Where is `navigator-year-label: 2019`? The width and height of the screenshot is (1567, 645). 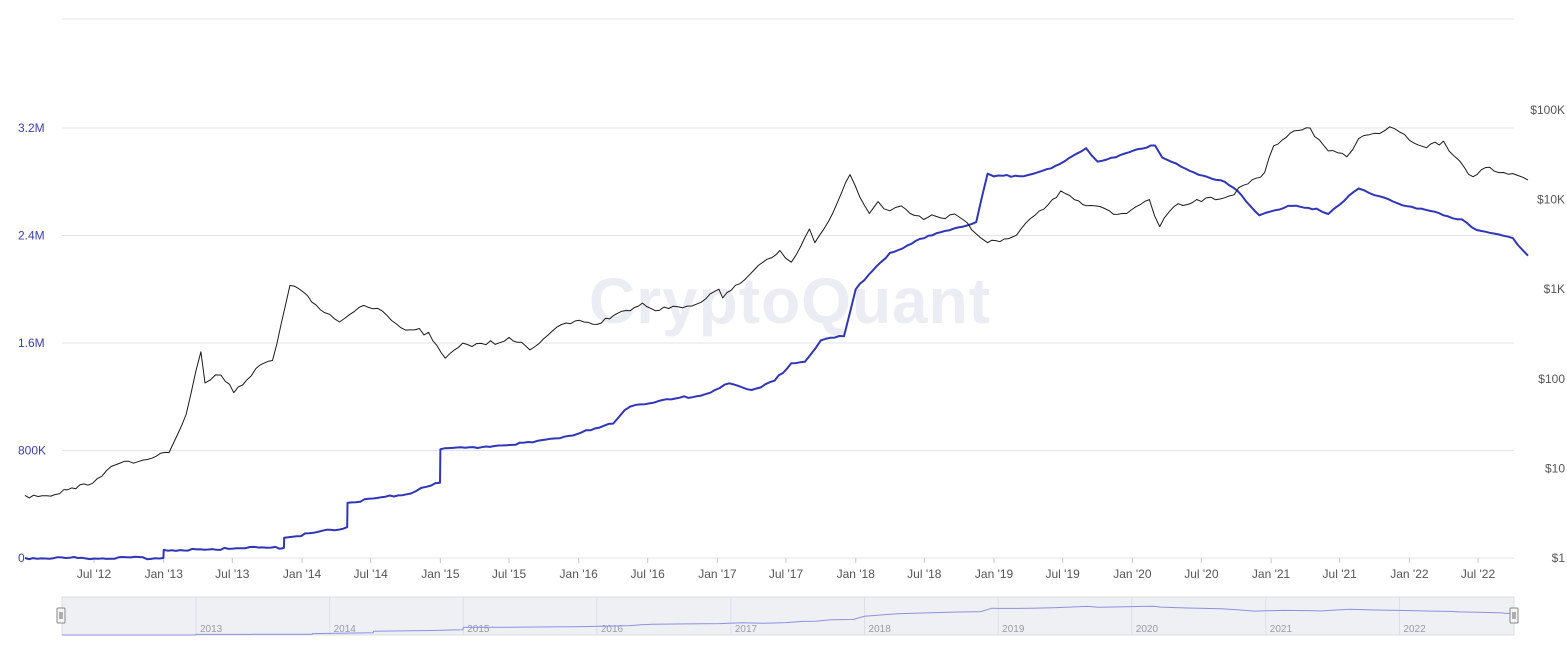 navigator-year-label: 2019 is located at coordinates (1013, 629).